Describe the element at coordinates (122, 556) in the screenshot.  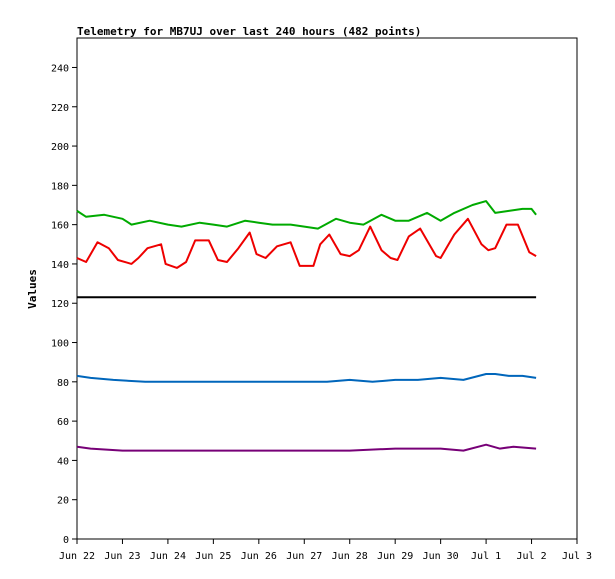
I see `x-tick-label: Jun 23` at that location.